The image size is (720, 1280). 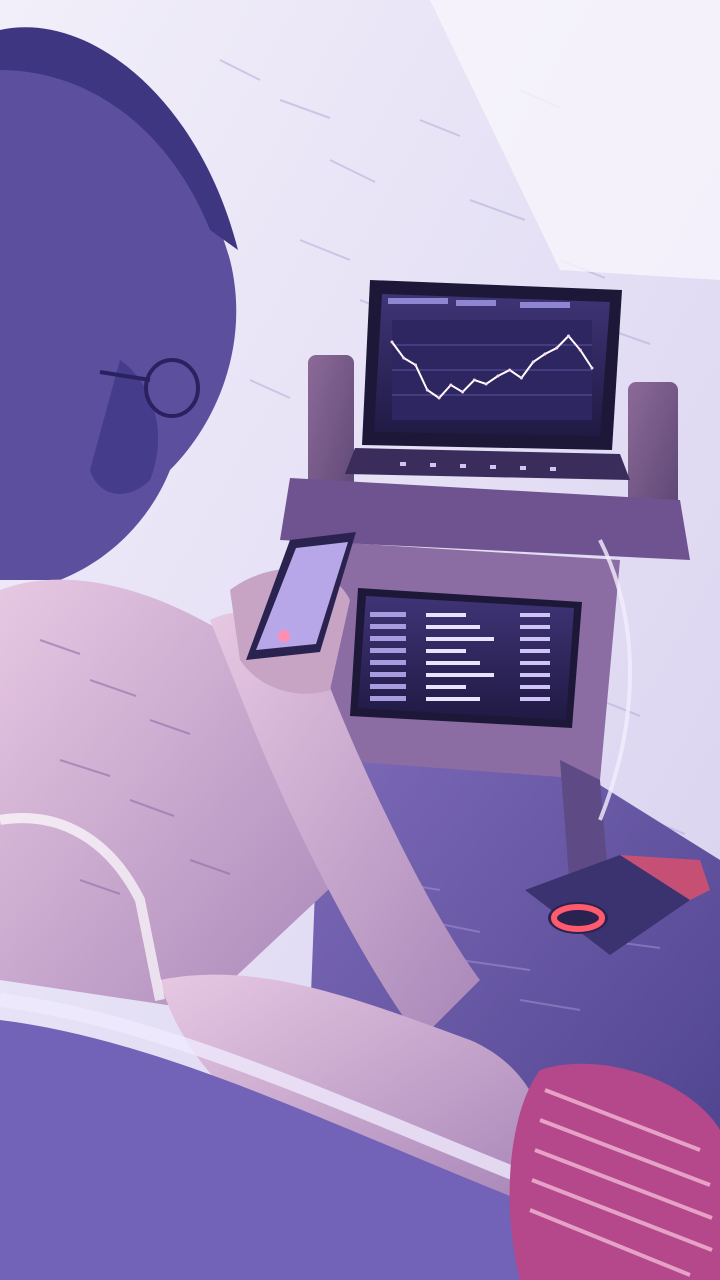 I want to click on chart-marks, so click(x=492, y=367).